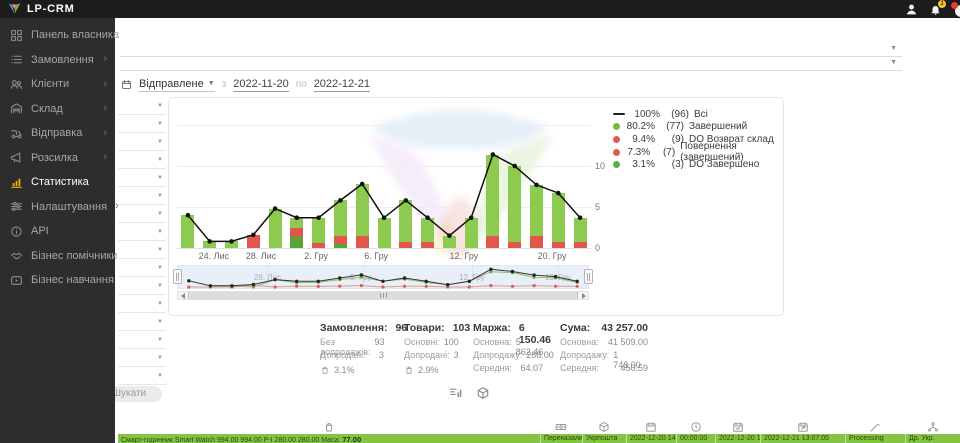  Describe the element at coordinates (803, 427) in the screenshot. I see `column-calendar-arrow-icon` at that location.